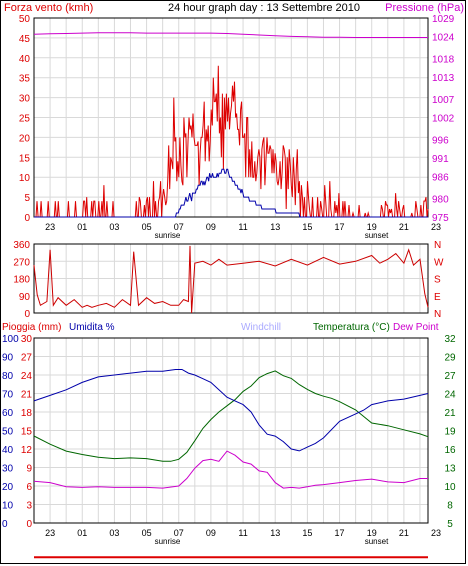  What do you see at coordinates (450, 487) in the screenshot?
I see `temperature-axis-tick: 10` at bounding box center [450, 487].